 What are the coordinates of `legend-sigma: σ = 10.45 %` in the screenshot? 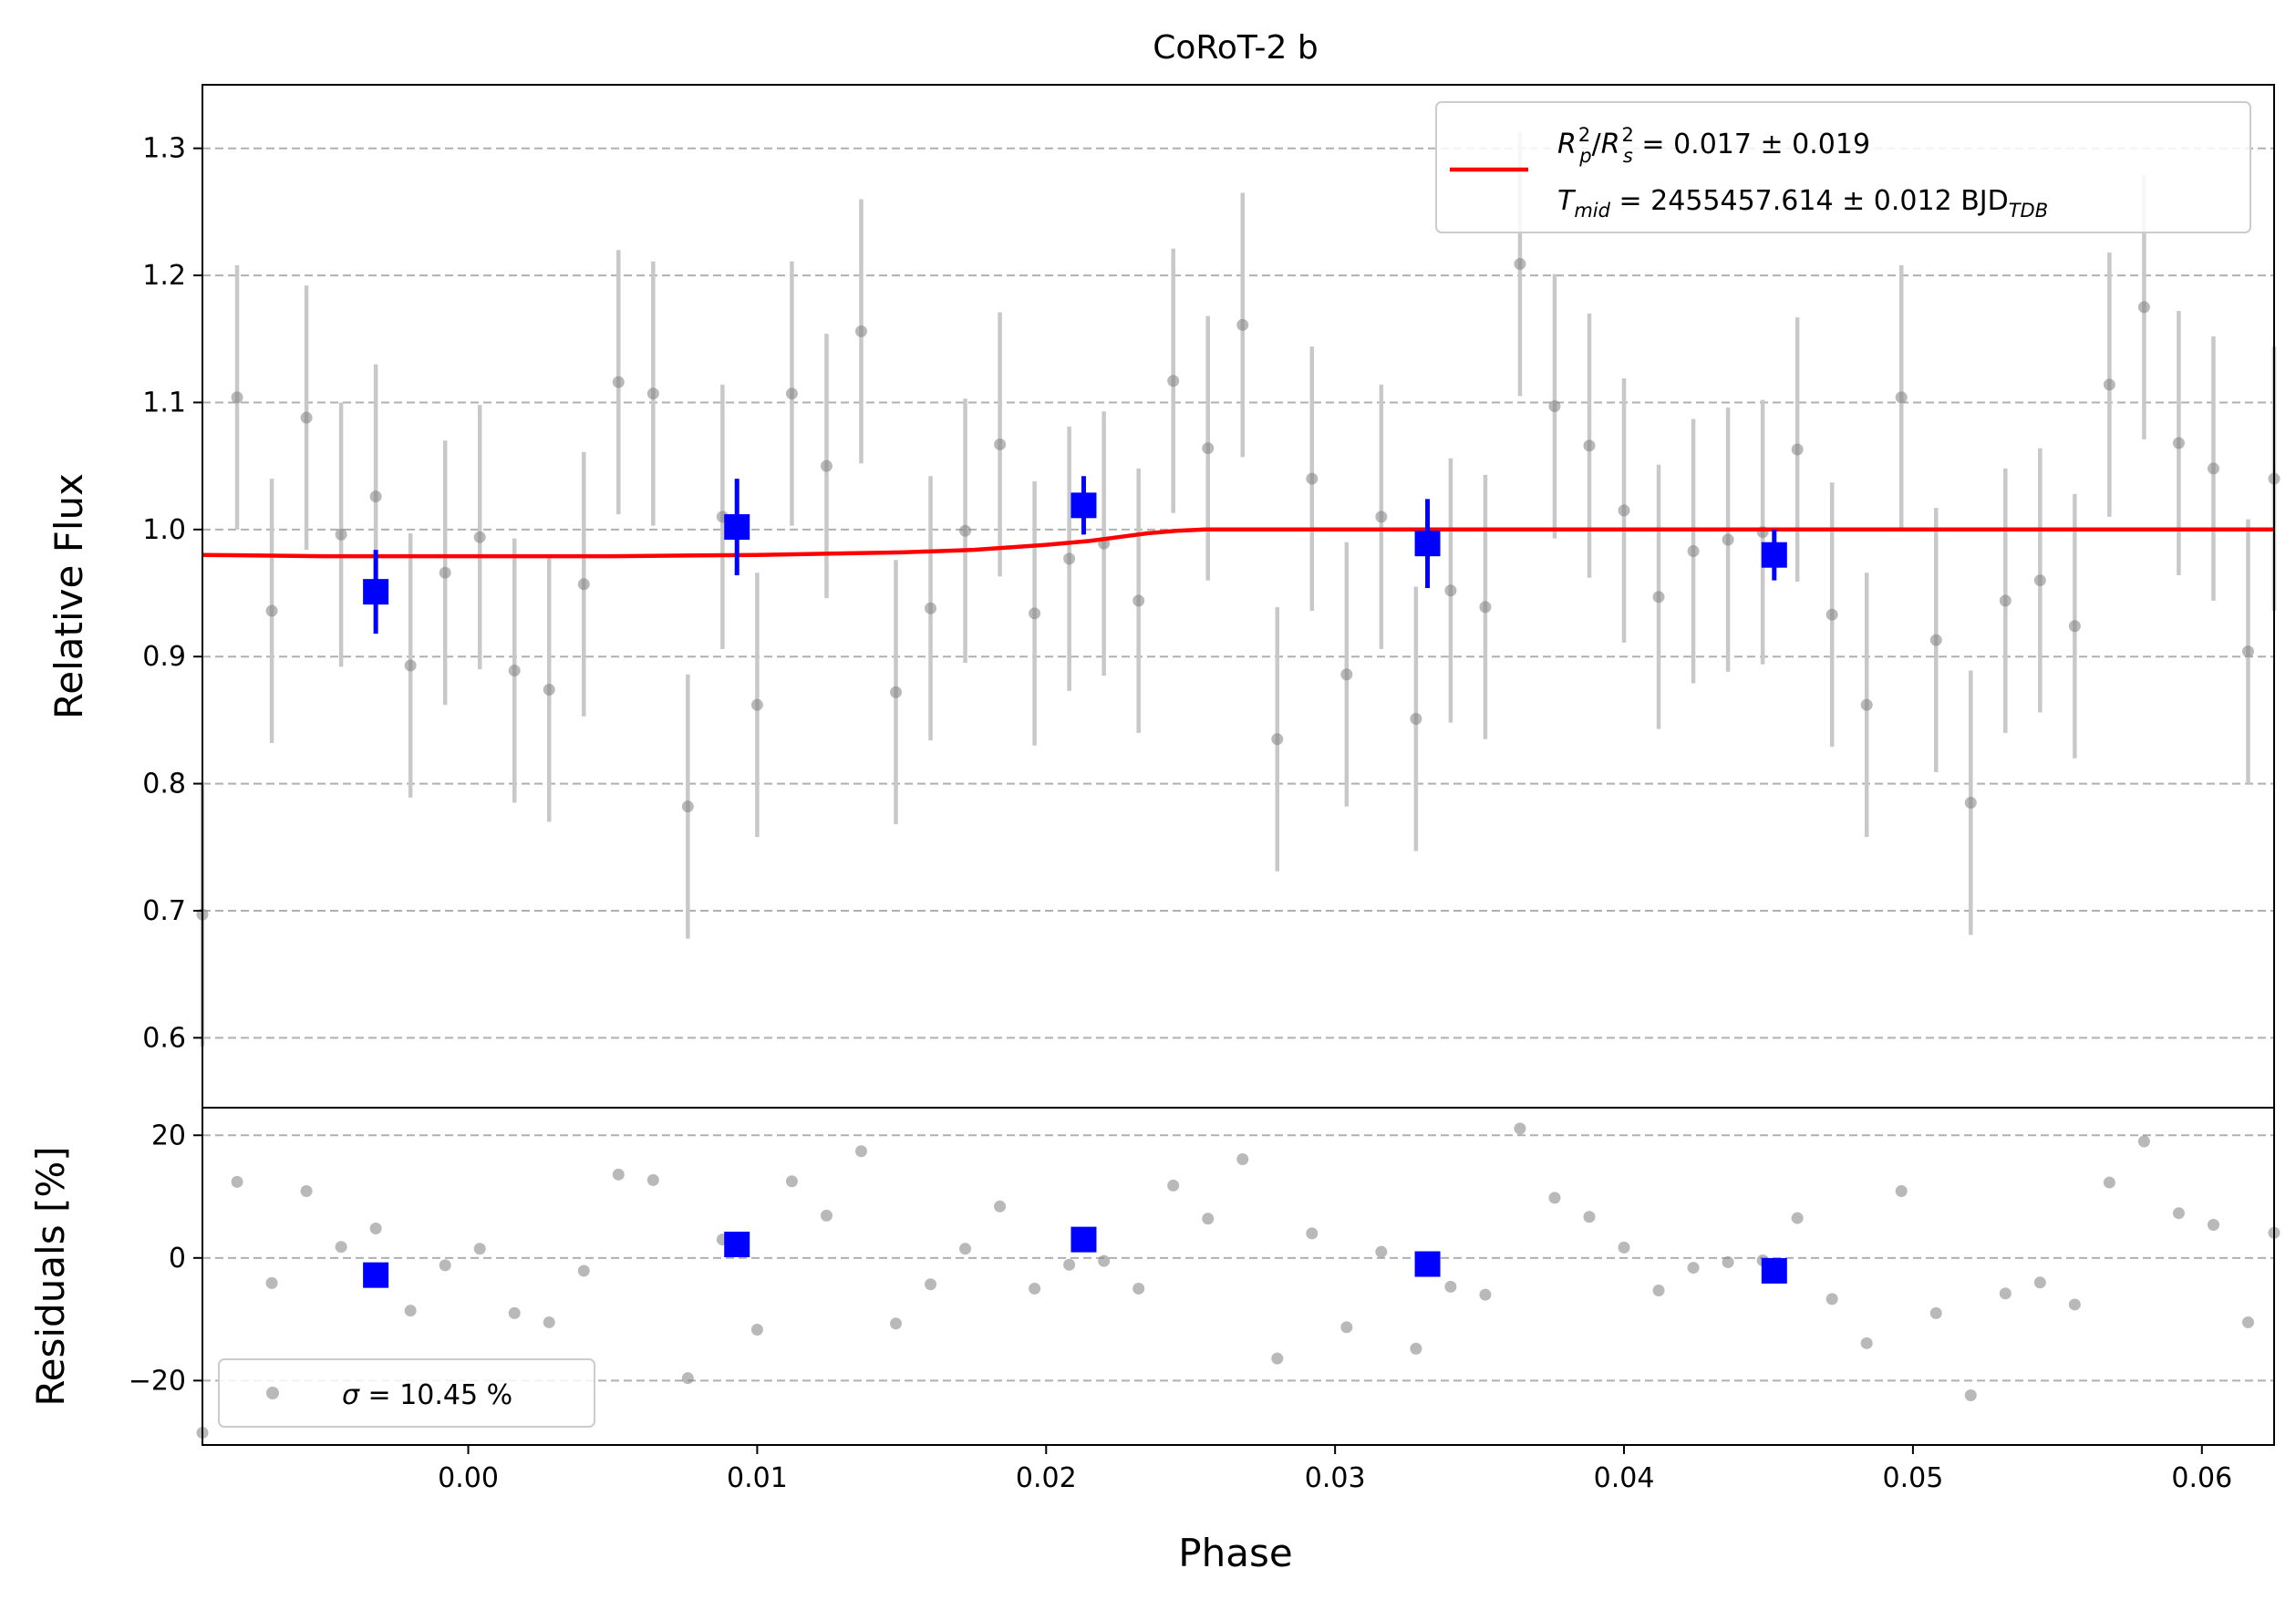 It's located at (427, 1395).